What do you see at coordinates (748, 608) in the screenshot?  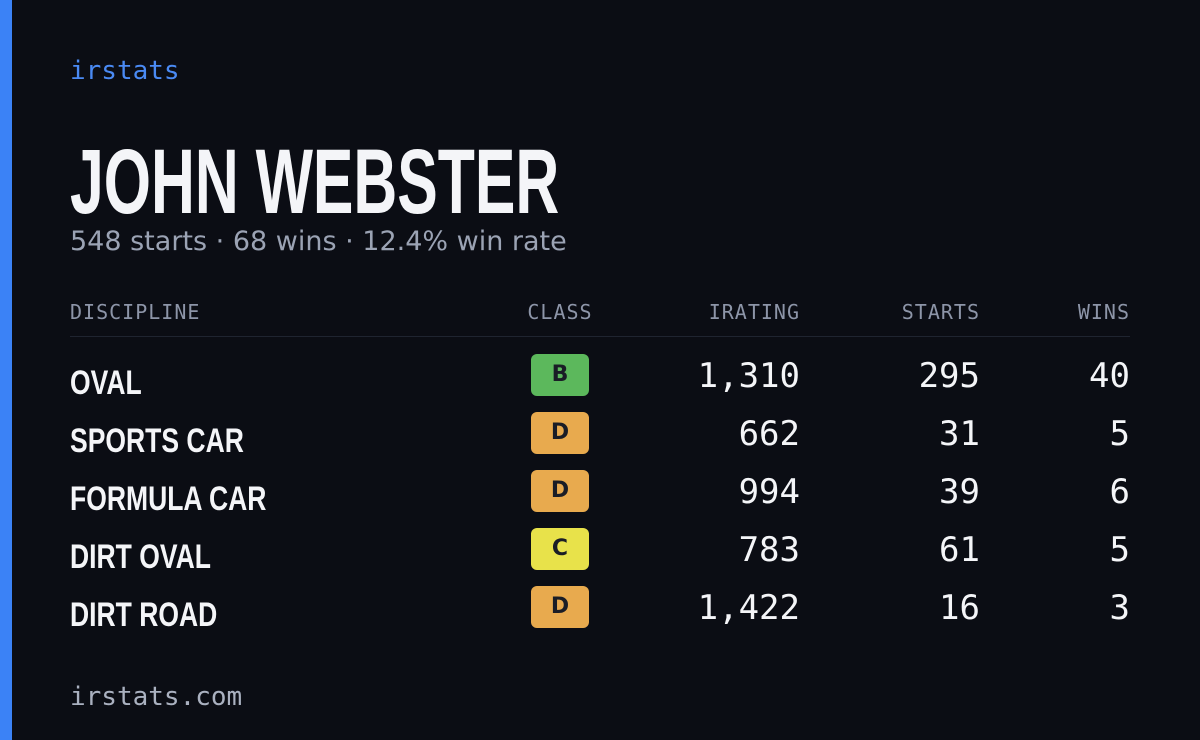 I see `irating: 1,422` at bounding box center [748, 608].